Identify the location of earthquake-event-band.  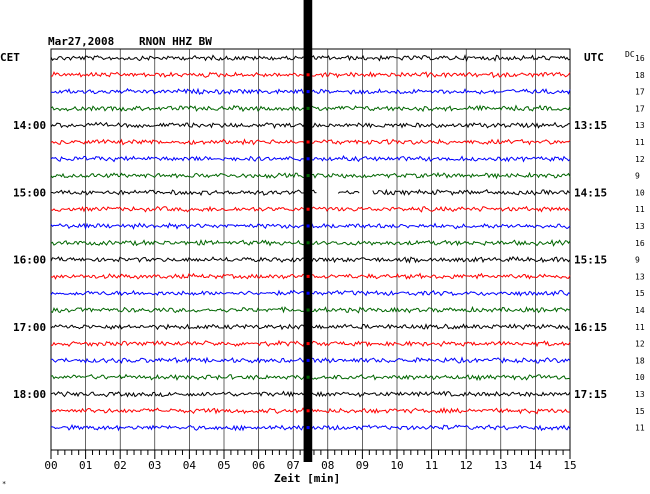
(308, 231).